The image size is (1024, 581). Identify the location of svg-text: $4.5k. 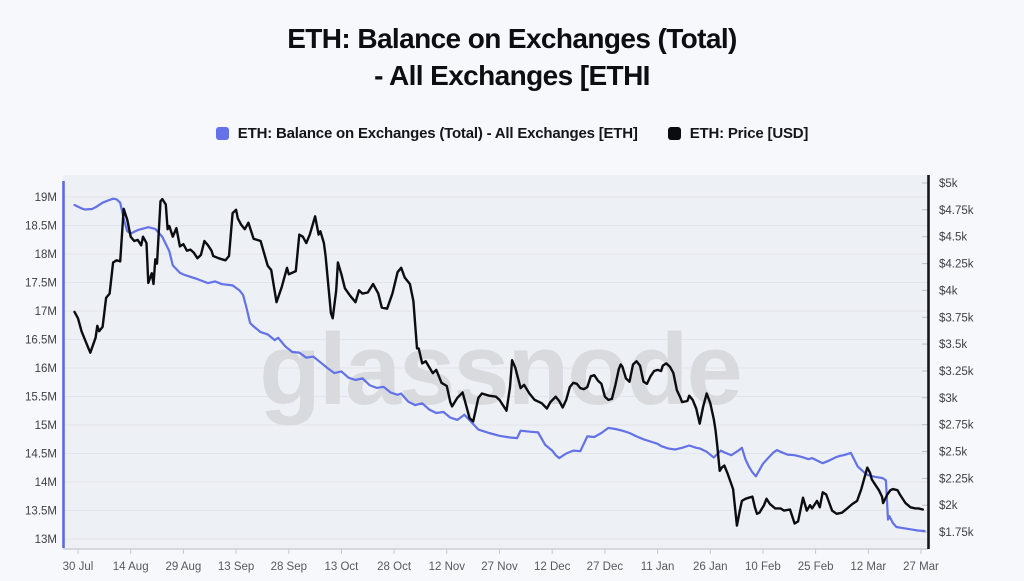
(953, 238).